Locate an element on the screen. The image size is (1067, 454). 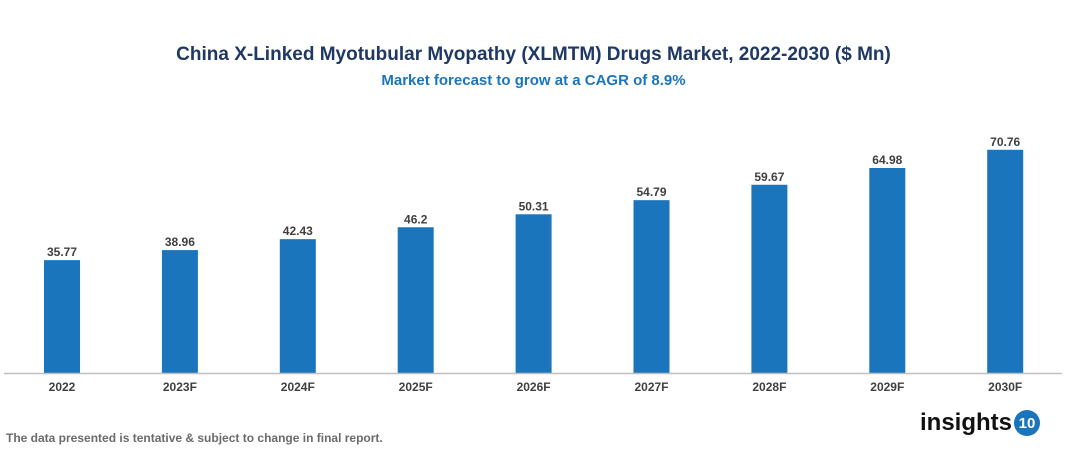
insights10-logo: insights 10 is located at coordinates (980, 423).